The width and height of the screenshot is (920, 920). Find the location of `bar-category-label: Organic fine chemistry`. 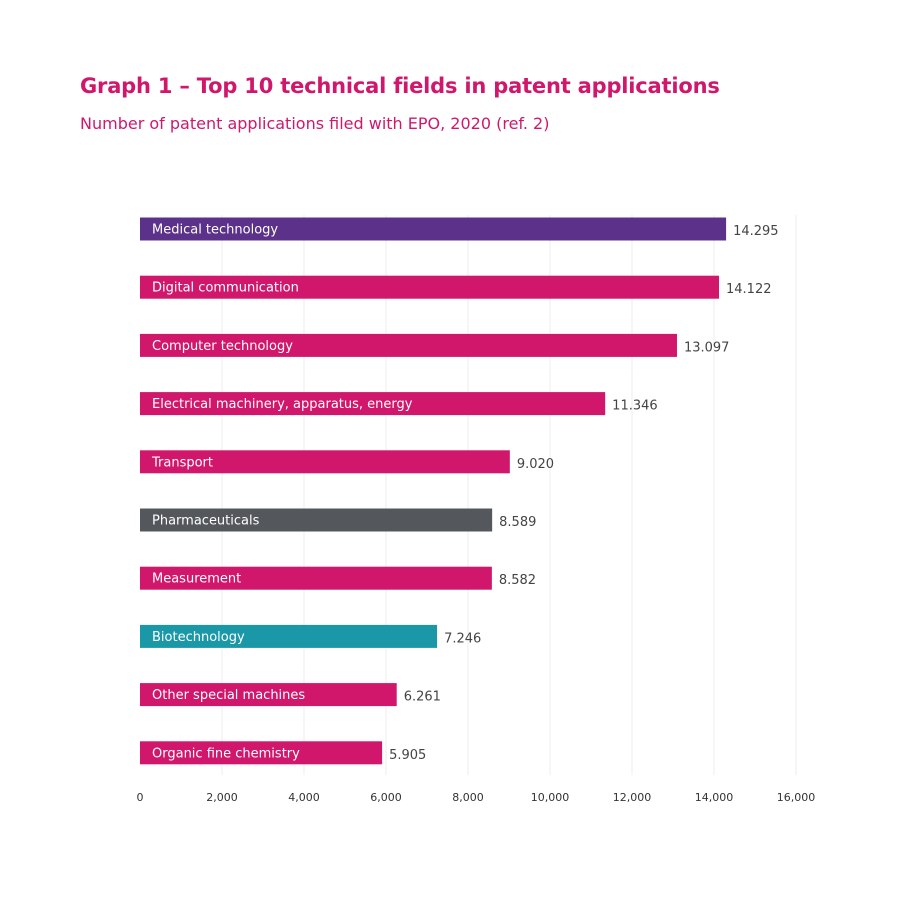

bar-category-label: Organic fine chemistry is located at coordinates (226, 753).